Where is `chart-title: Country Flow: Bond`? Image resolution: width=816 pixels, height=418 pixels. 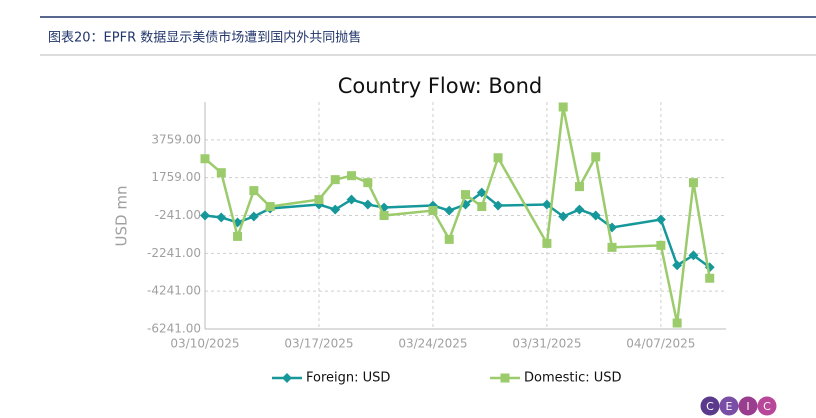
chart-title: Country Flow: Bond is located at coordinates (440, 86).